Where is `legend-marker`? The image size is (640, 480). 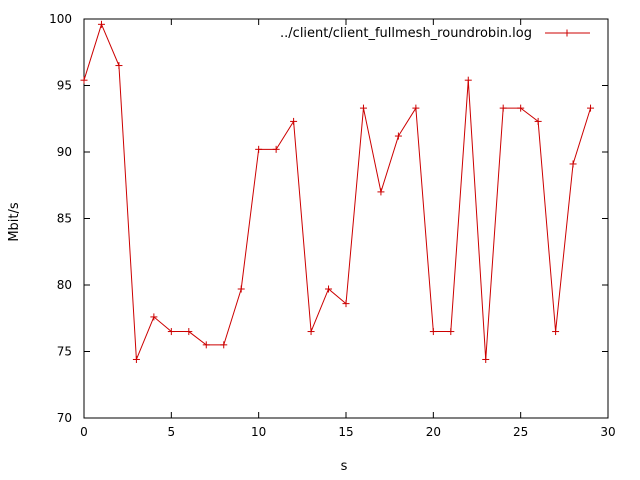 legend-marker is located at coordinates (567, 33).